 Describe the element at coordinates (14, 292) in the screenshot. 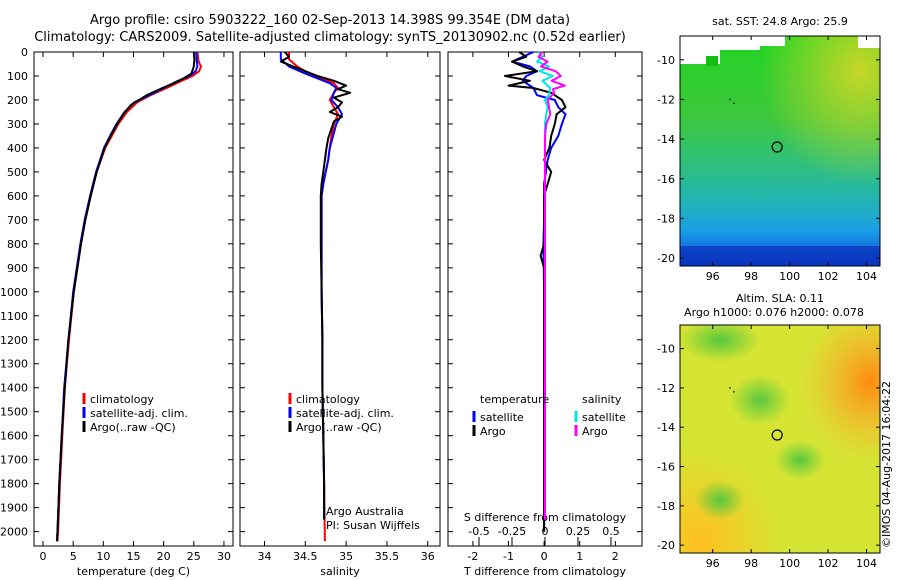

I see `y-tick-label: 1000` at that location.